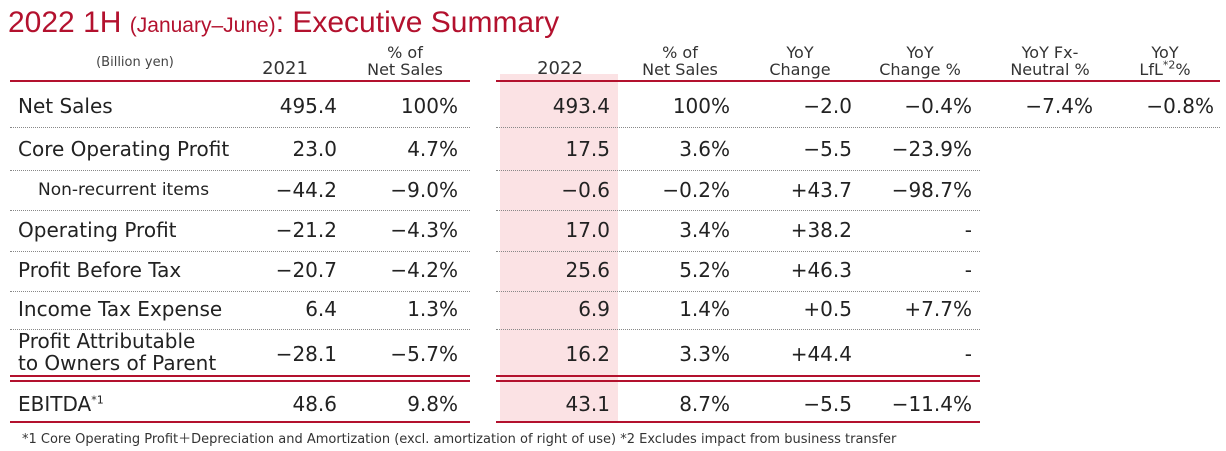  What do you see at coordinates (701, 106) in the screenshot?
I see `cell-pct-2022: 100%` at bounding box center [701, 106].